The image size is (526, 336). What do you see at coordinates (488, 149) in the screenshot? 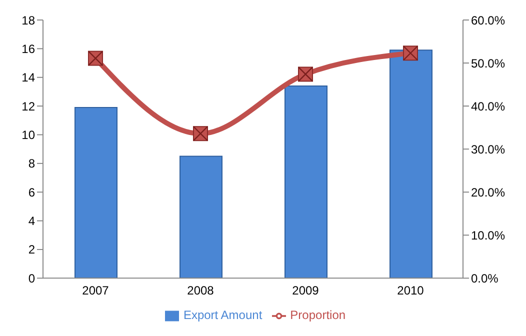
I see `y2-tick-label: 30.0%` at bounding box center [488, 149].